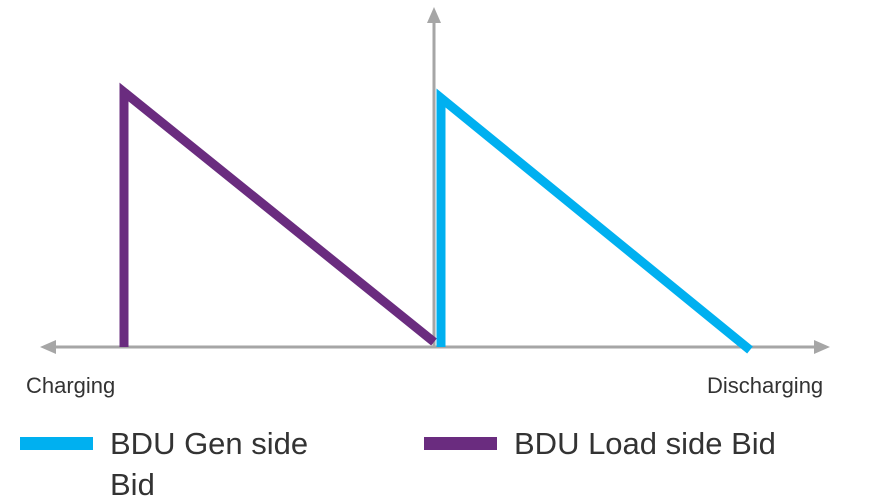  I want to click on horizontal-axis-left-arrow, so click(48, 347).